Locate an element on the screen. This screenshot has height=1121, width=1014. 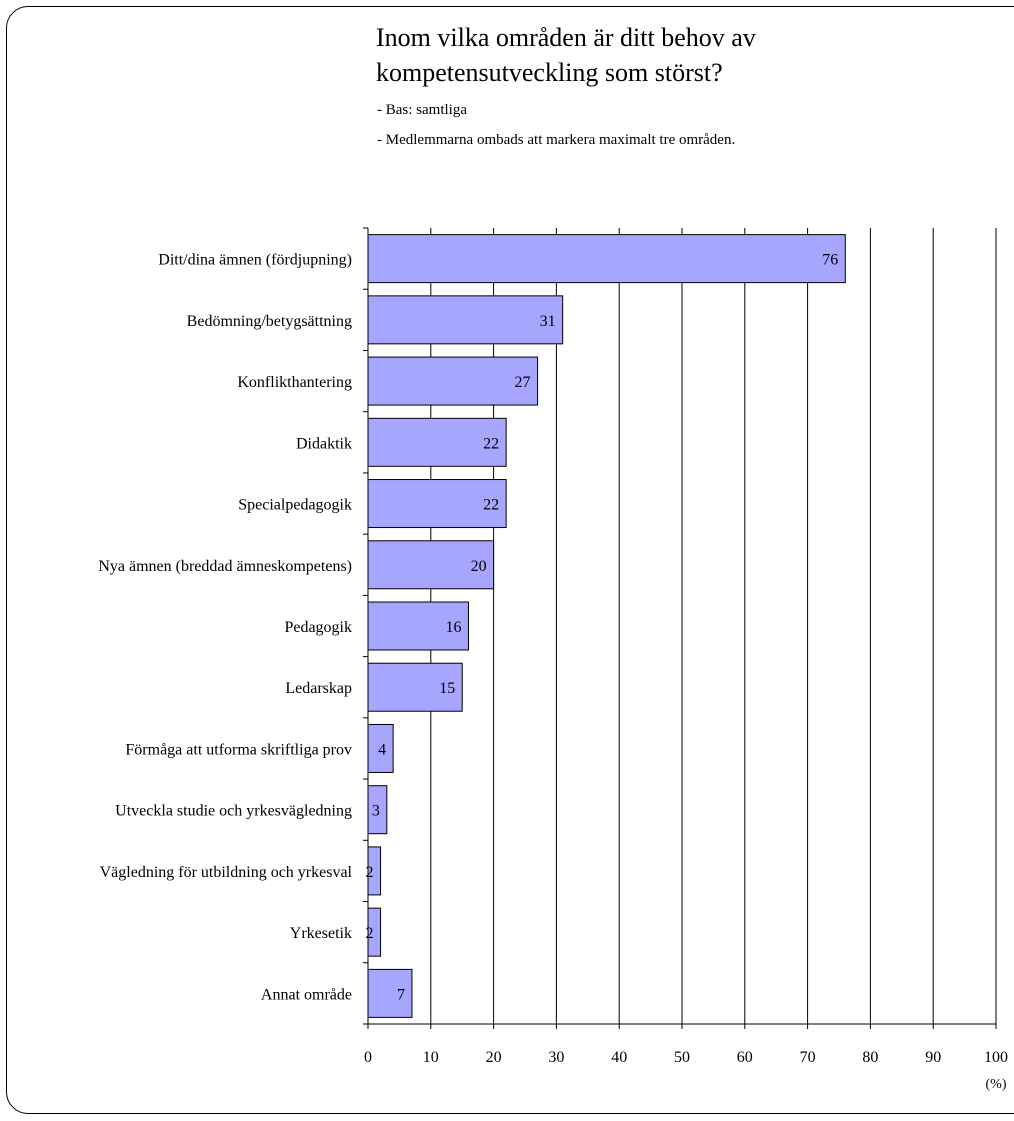
x-tick-label: 30 is located at coordinates (556, 1057).